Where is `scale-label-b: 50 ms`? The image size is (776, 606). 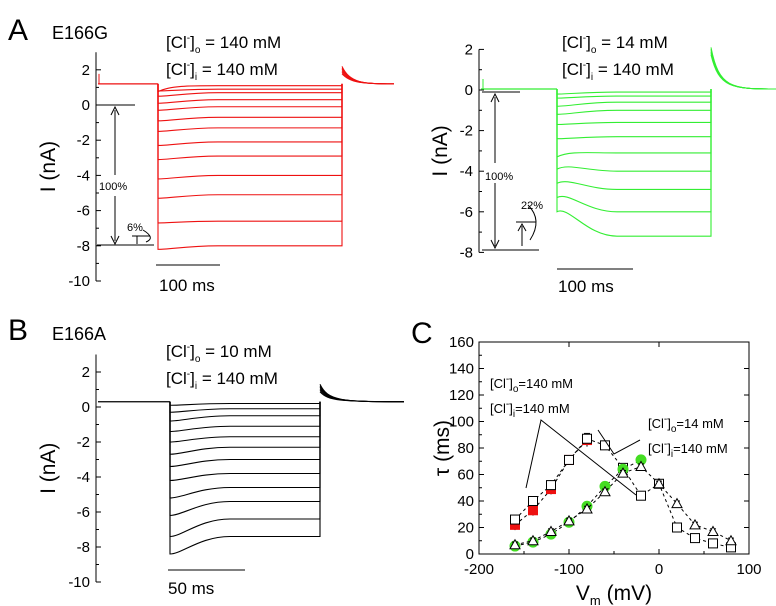
scale-label-b: 50 ms is located at coordinates (191, 588).